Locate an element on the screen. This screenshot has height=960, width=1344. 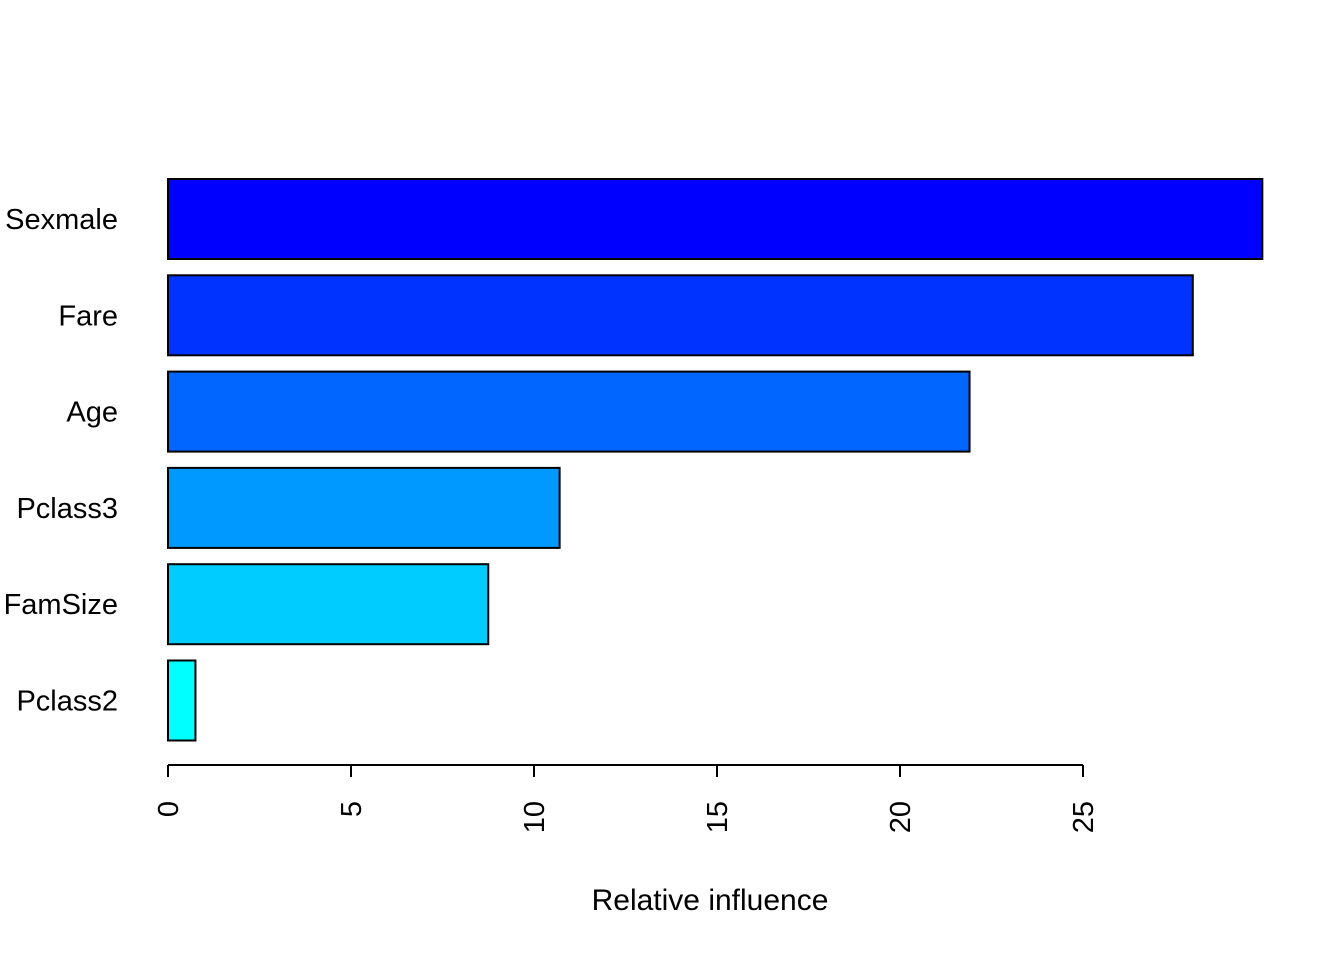
category-label-age: Age is located at coordinates (92, 413).